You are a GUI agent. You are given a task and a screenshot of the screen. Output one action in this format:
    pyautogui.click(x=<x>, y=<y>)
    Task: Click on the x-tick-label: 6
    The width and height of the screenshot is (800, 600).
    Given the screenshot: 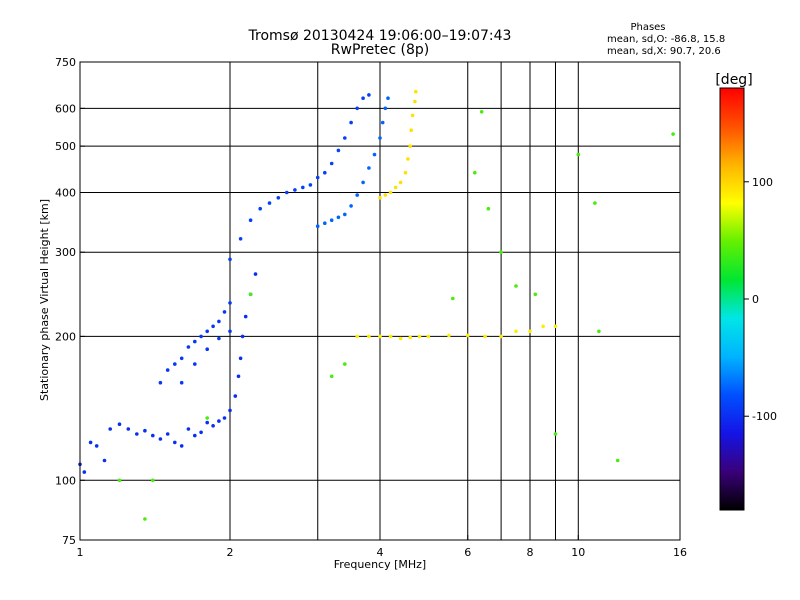 What is the action you would take?
    pyautogui.click(x=467, y=552)
    